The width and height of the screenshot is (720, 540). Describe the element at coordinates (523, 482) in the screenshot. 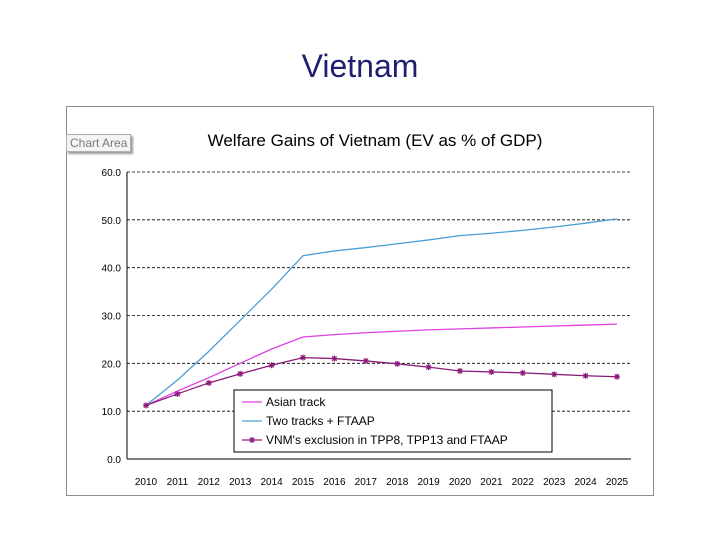

I see `x-tick-label: 2022` at that location.